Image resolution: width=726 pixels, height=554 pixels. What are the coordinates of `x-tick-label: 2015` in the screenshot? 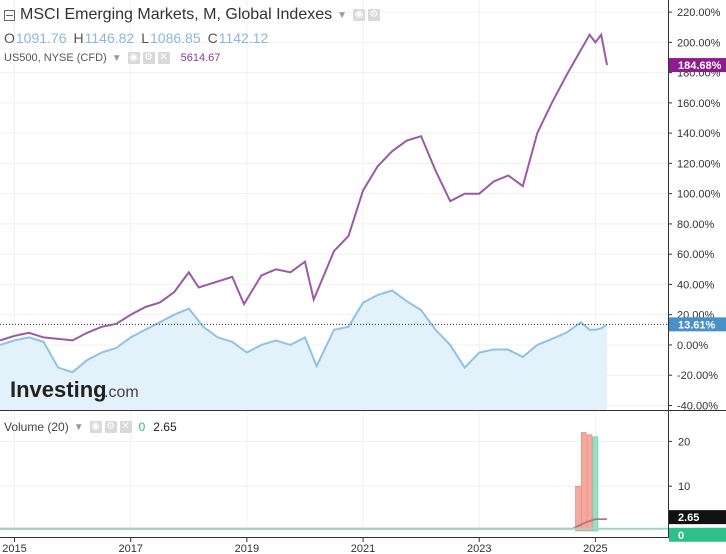 It's located at (14, 548).